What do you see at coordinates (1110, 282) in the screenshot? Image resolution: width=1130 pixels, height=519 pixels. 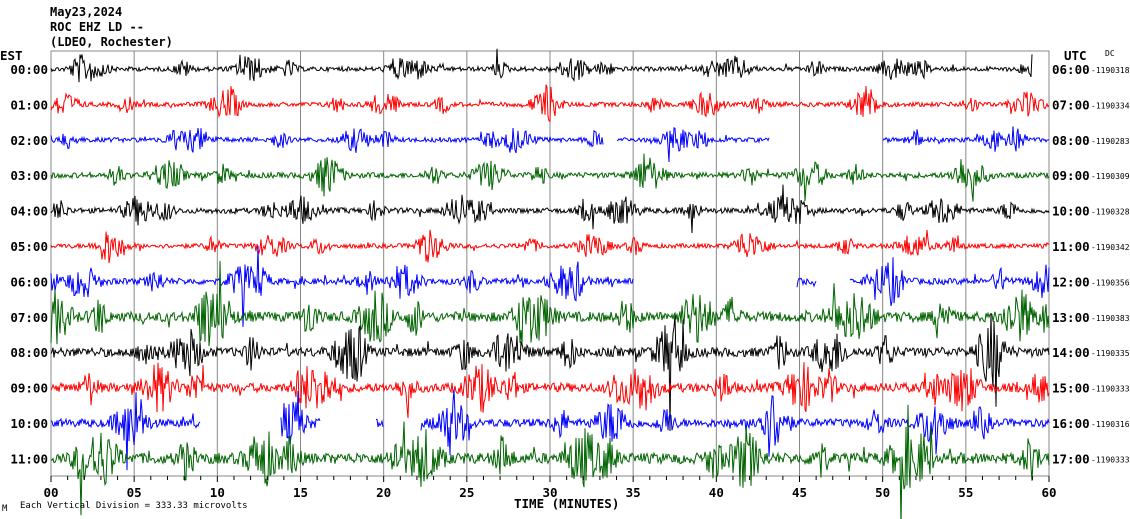 I see `dc-offset-label: -1190356` at bounding box center [1110, 282].